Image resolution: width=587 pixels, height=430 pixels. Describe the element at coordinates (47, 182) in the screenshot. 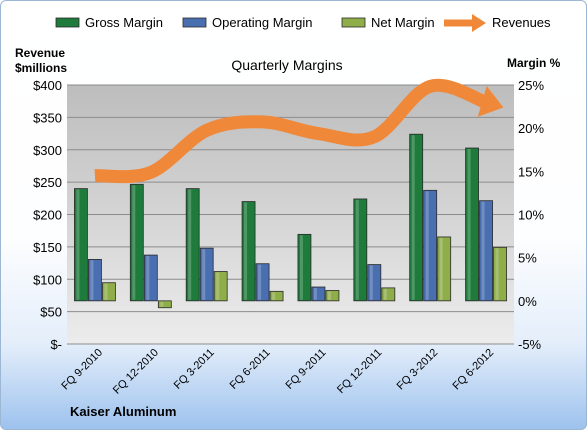

I see `left-tick-label: $250` at that location.